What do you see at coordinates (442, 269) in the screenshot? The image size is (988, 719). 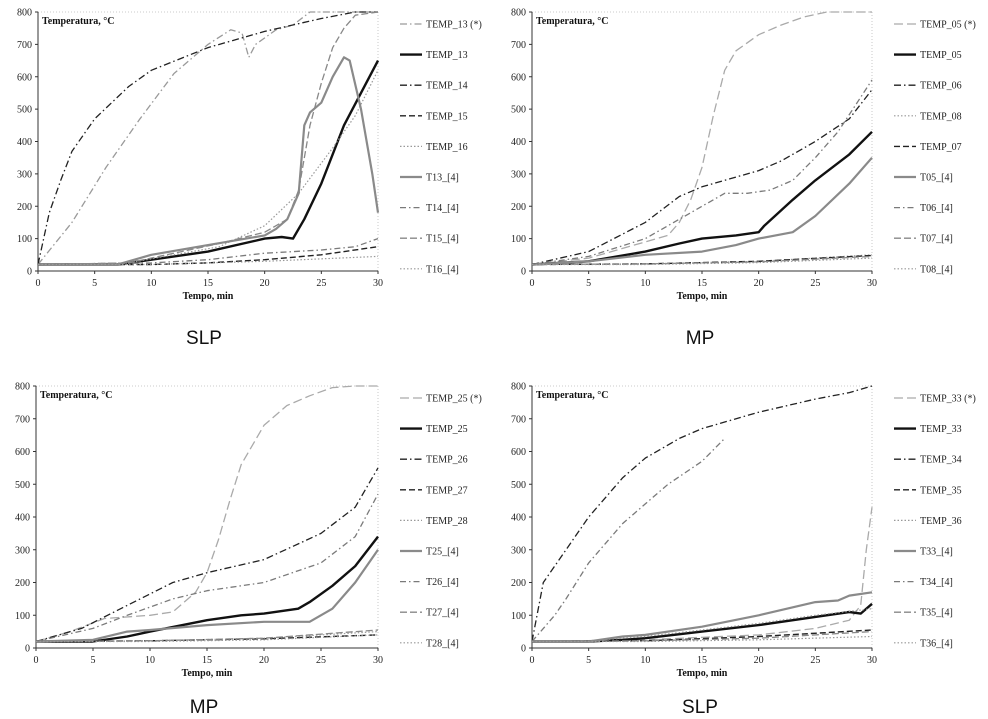 I see `legend-label: T16_[4]` at bounding box center [442, 269].